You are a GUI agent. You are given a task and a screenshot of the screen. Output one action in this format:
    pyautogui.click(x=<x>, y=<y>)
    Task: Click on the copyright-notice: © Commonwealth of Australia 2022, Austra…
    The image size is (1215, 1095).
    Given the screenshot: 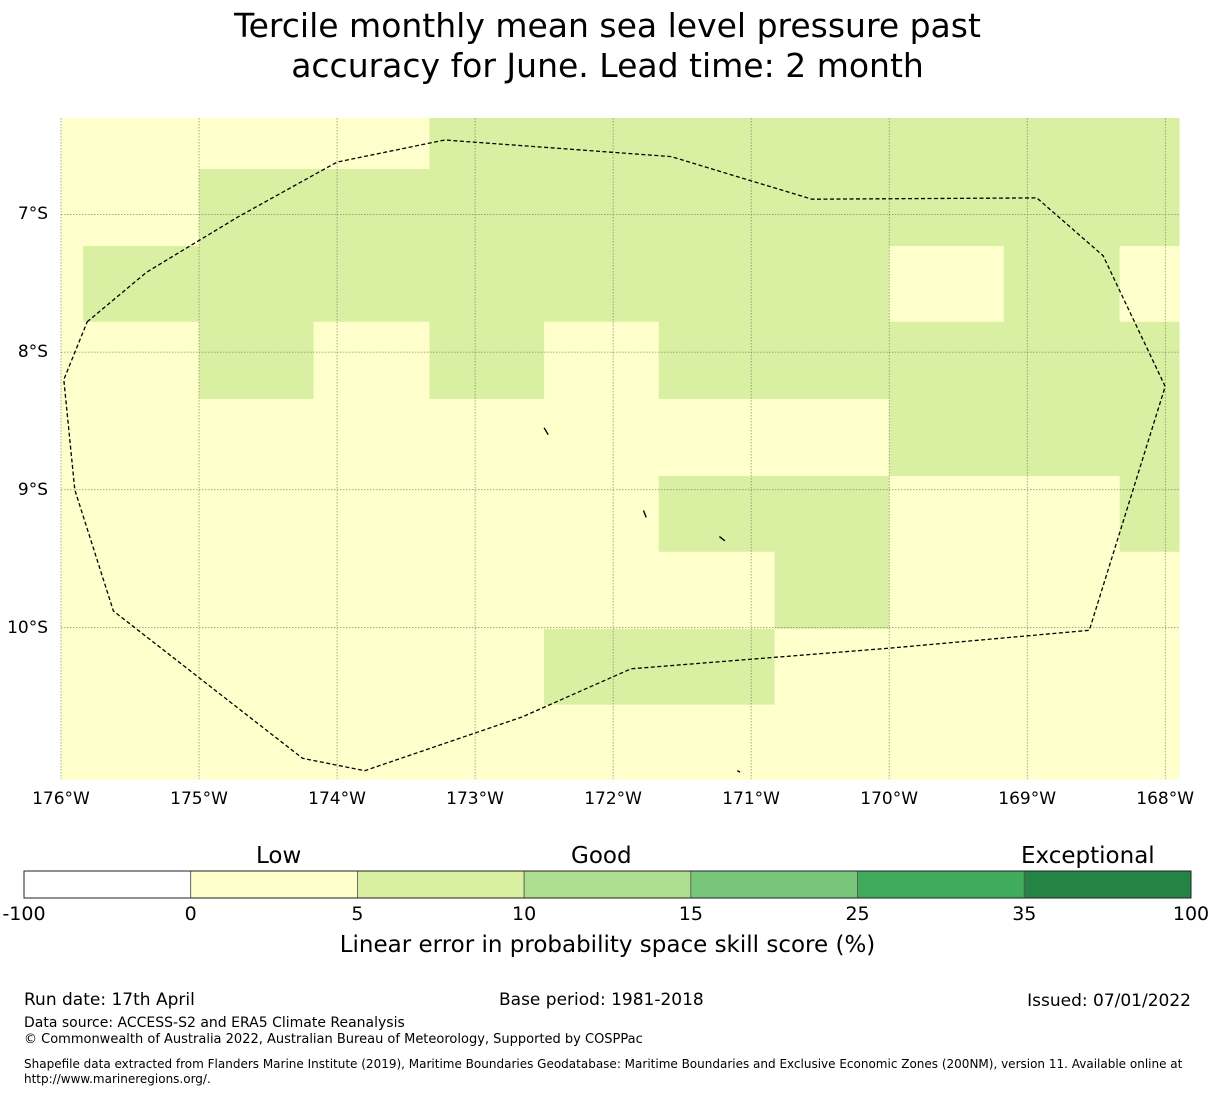 What is the action you would take?
    pyautogui.click(x=333, y=1039)
    